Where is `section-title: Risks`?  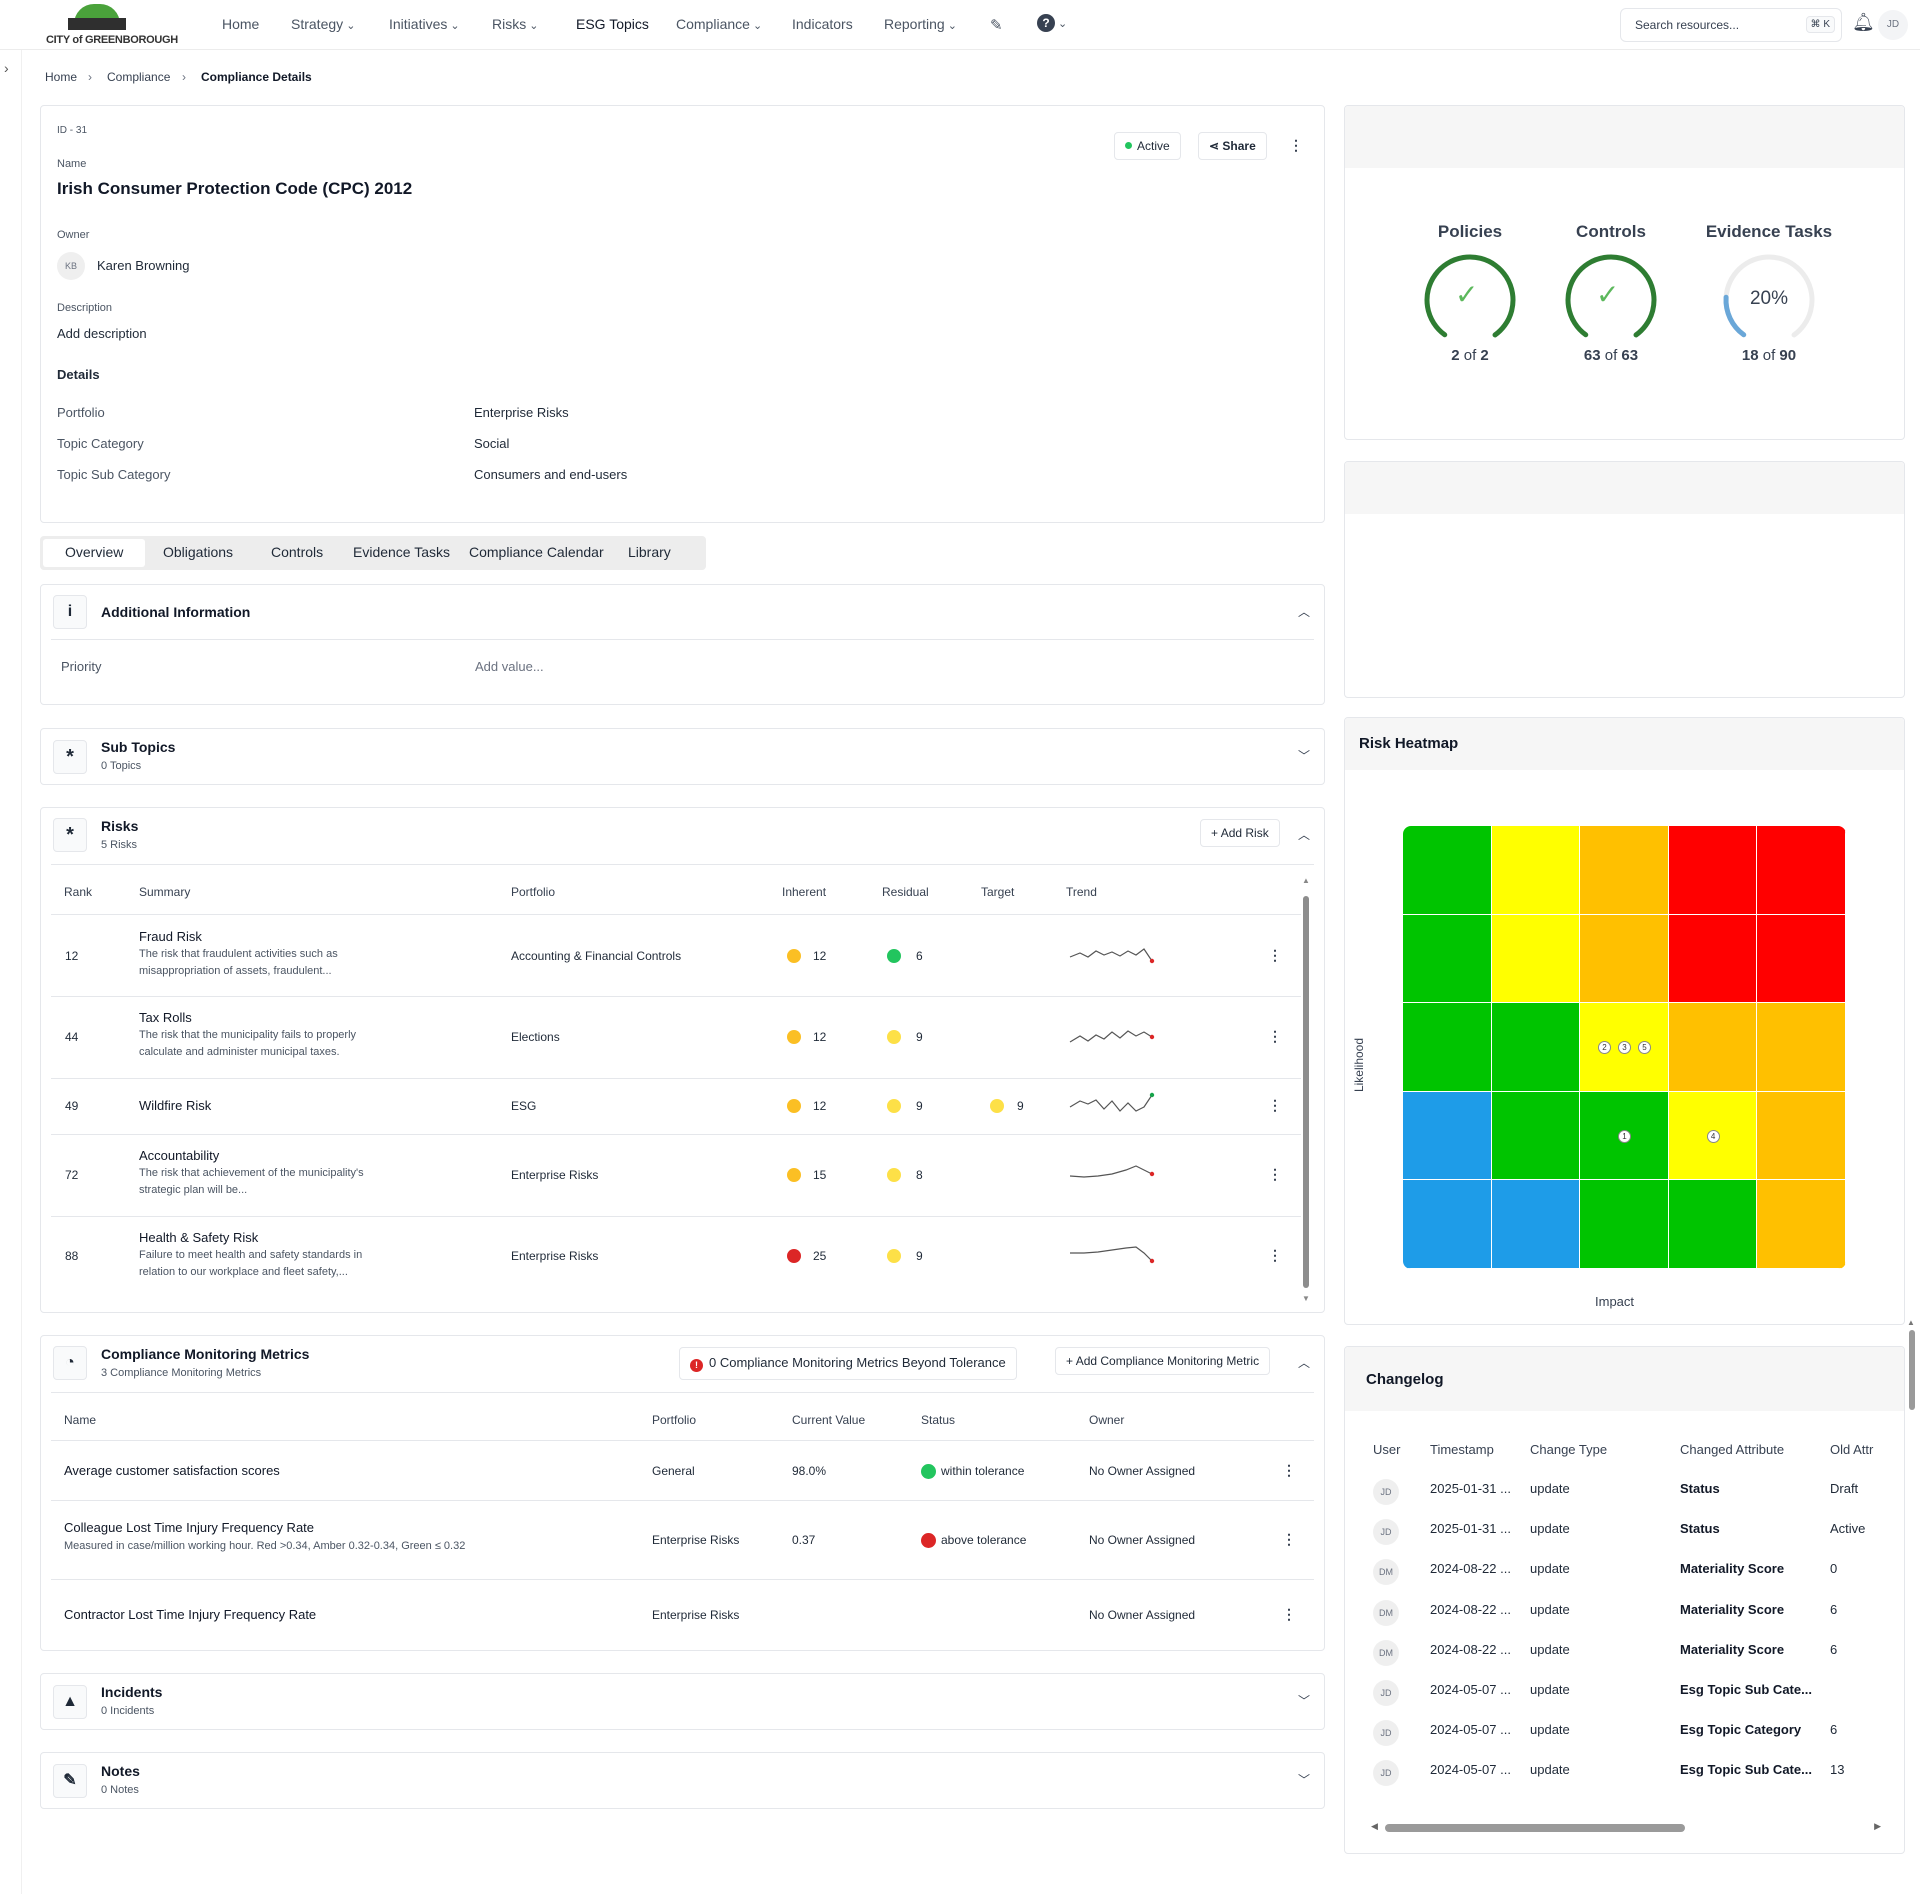
section-title: Risks is located at coordinates (120, 826).